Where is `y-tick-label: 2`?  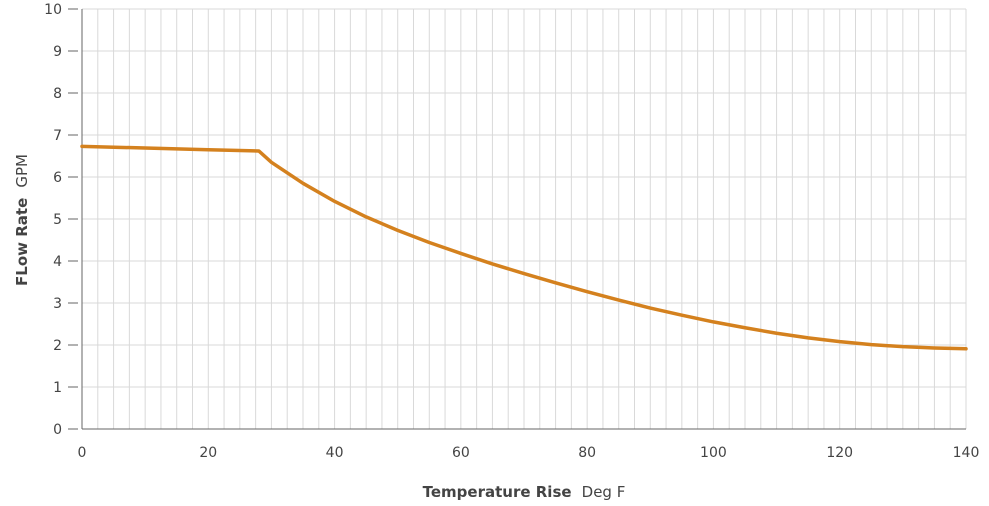
y-tick-label: 2 is located at coordinates (57, 346).